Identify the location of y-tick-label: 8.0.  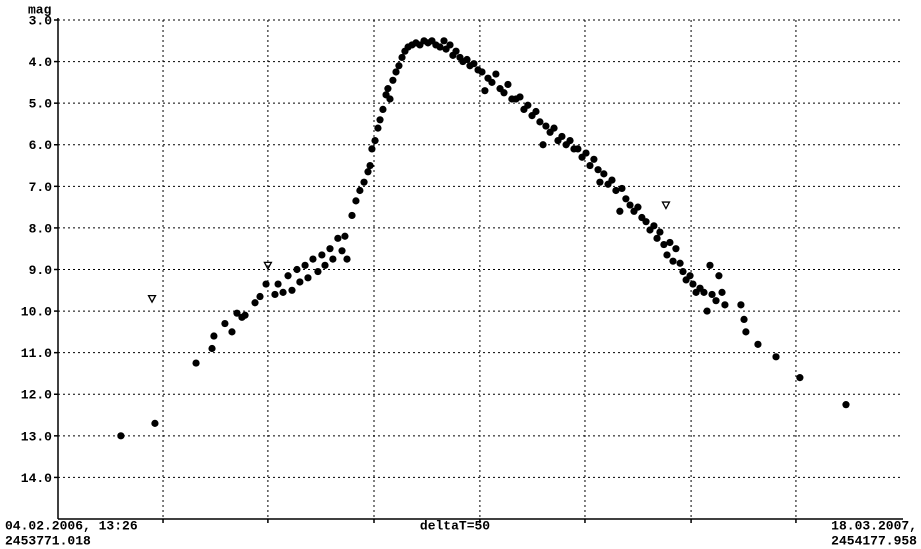
(41, 228).